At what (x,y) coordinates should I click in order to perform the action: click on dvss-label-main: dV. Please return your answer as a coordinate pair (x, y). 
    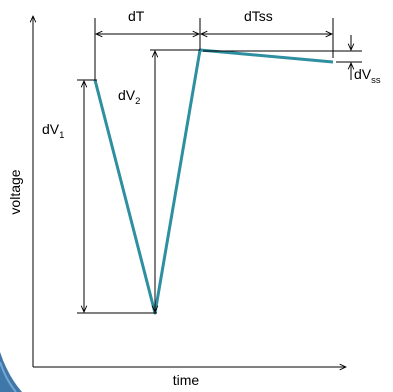
    Looking at the image, I should click on (363, 74).